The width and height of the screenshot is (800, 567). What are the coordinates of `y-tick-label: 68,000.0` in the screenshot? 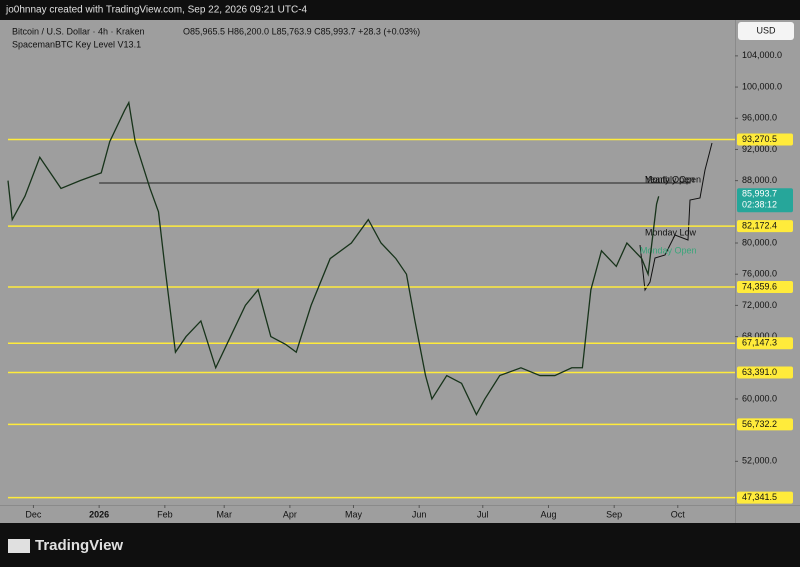 It's located at (759, 336).